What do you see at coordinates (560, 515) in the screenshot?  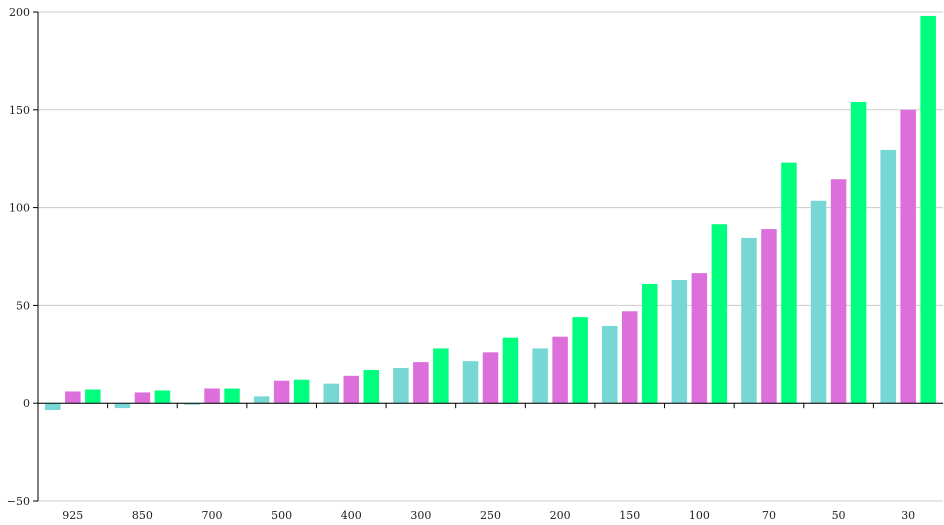 I see `x-tick-label: 200` at bounding box center [560, 515].